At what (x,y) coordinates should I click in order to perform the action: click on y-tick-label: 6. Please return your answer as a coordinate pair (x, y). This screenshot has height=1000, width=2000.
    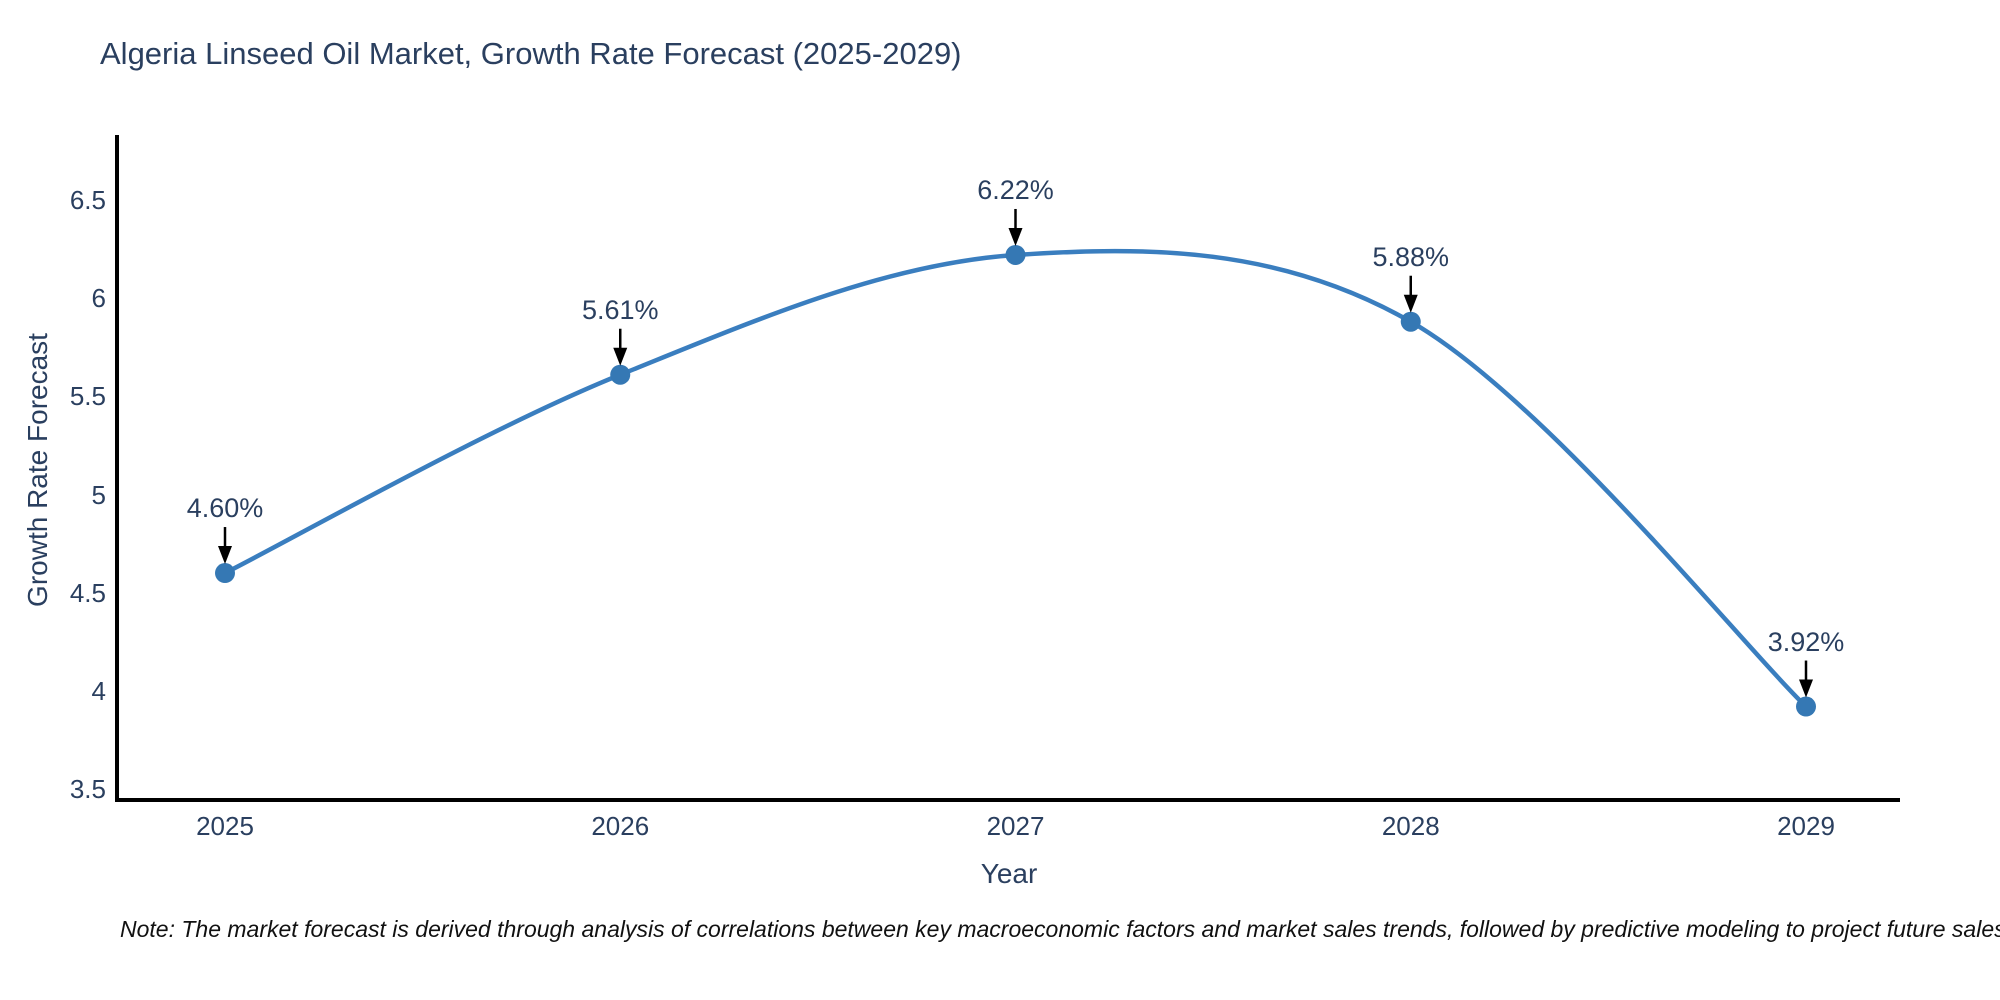
    Looking at the image, I should click on (98, 298).